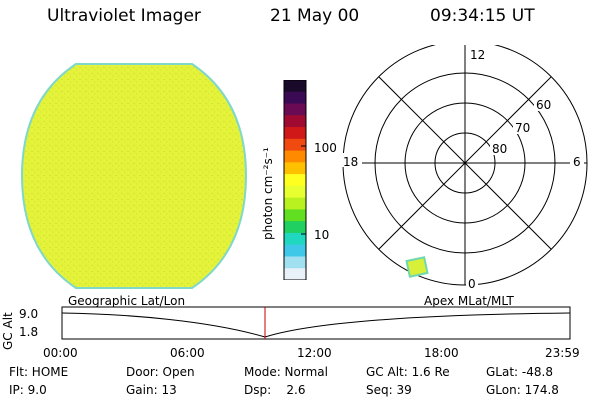 This screenshot has height=400, width=600. I want to click on mlat-label-80: 80, so click(499, 149).